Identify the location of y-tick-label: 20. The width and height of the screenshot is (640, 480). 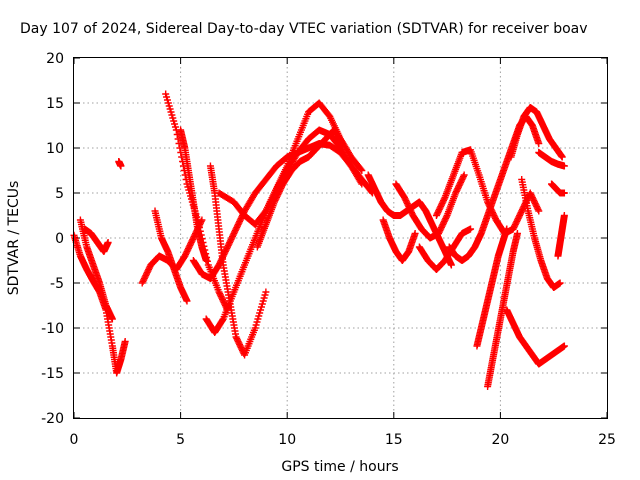
(55, 59).